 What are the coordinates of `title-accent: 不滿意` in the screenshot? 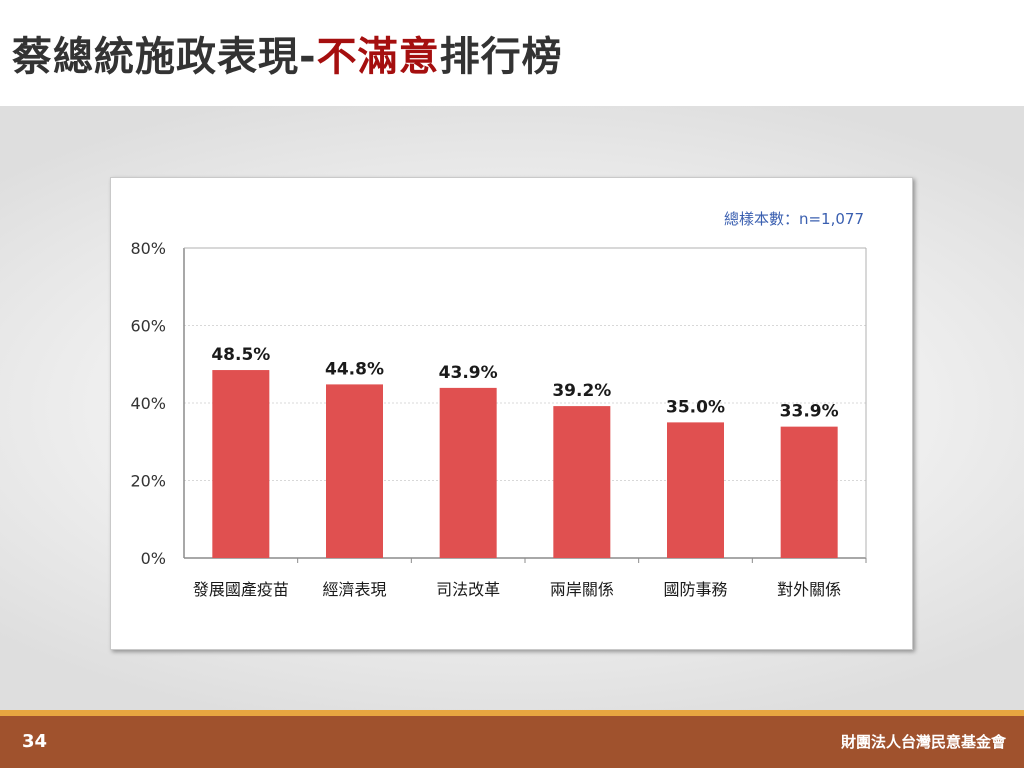 It's located at (378, 57).